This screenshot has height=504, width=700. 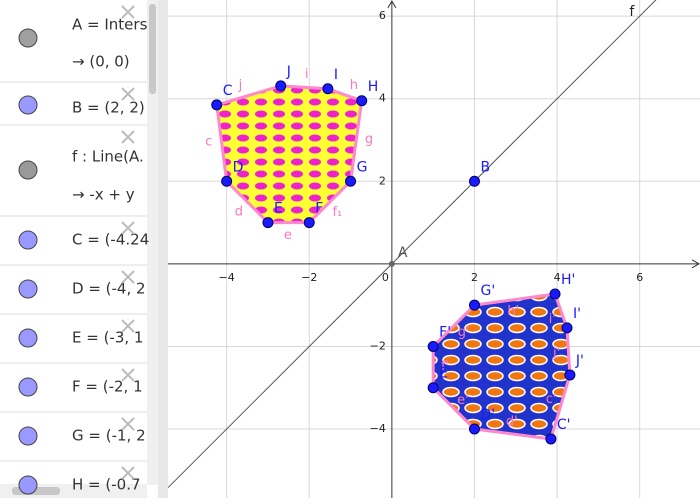 What do you see at coordinates (487, 415) in the screenshot?
I see `point-label: D'` at bounding box center [487, 415].